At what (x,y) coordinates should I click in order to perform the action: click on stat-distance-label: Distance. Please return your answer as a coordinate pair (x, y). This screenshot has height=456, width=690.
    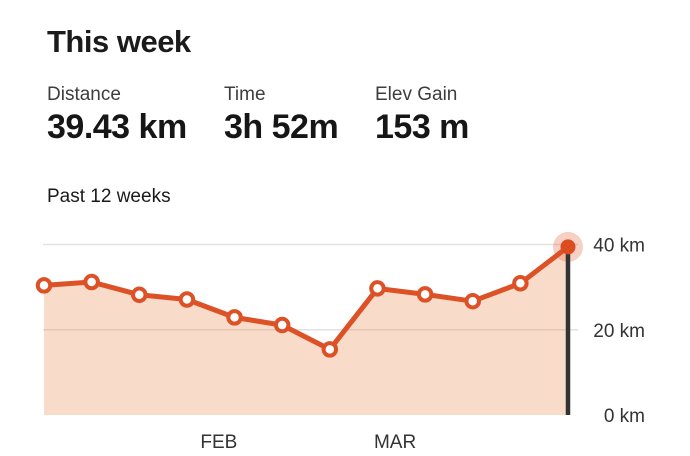
    Looking at the image, I should click on (84, 94).